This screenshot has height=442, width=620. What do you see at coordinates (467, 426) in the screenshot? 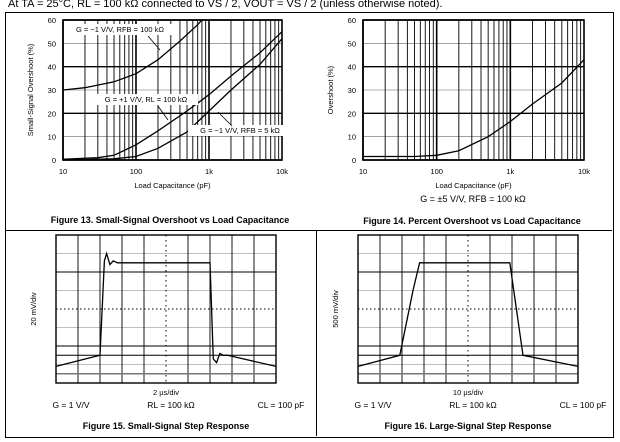
I see `figure-16-title: Figure 16. Large-Signal Step Response` at bounding box center [467, 426].